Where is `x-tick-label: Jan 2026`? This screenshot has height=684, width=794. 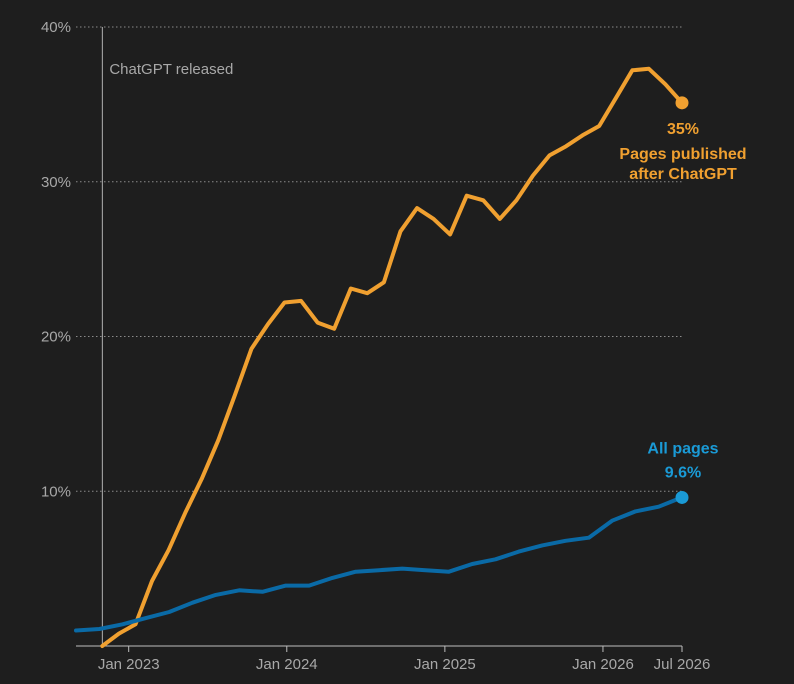 x-tick-label: Jan 2026 is located at coordinates (603, 664).